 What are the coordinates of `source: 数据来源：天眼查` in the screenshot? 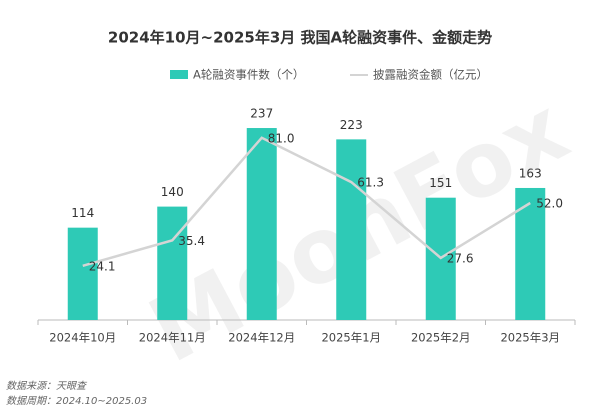 It's located at (47, 386).